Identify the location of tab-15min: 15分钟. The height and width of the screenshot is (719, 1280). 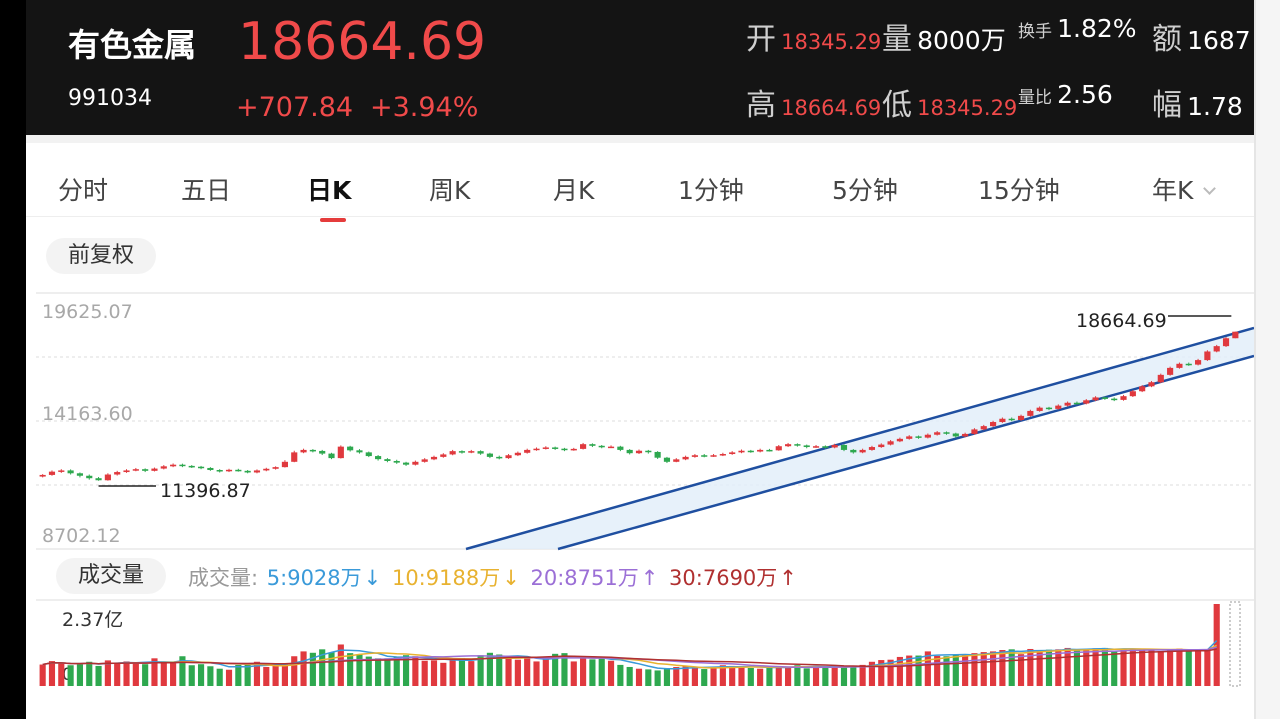
(1019, 190).